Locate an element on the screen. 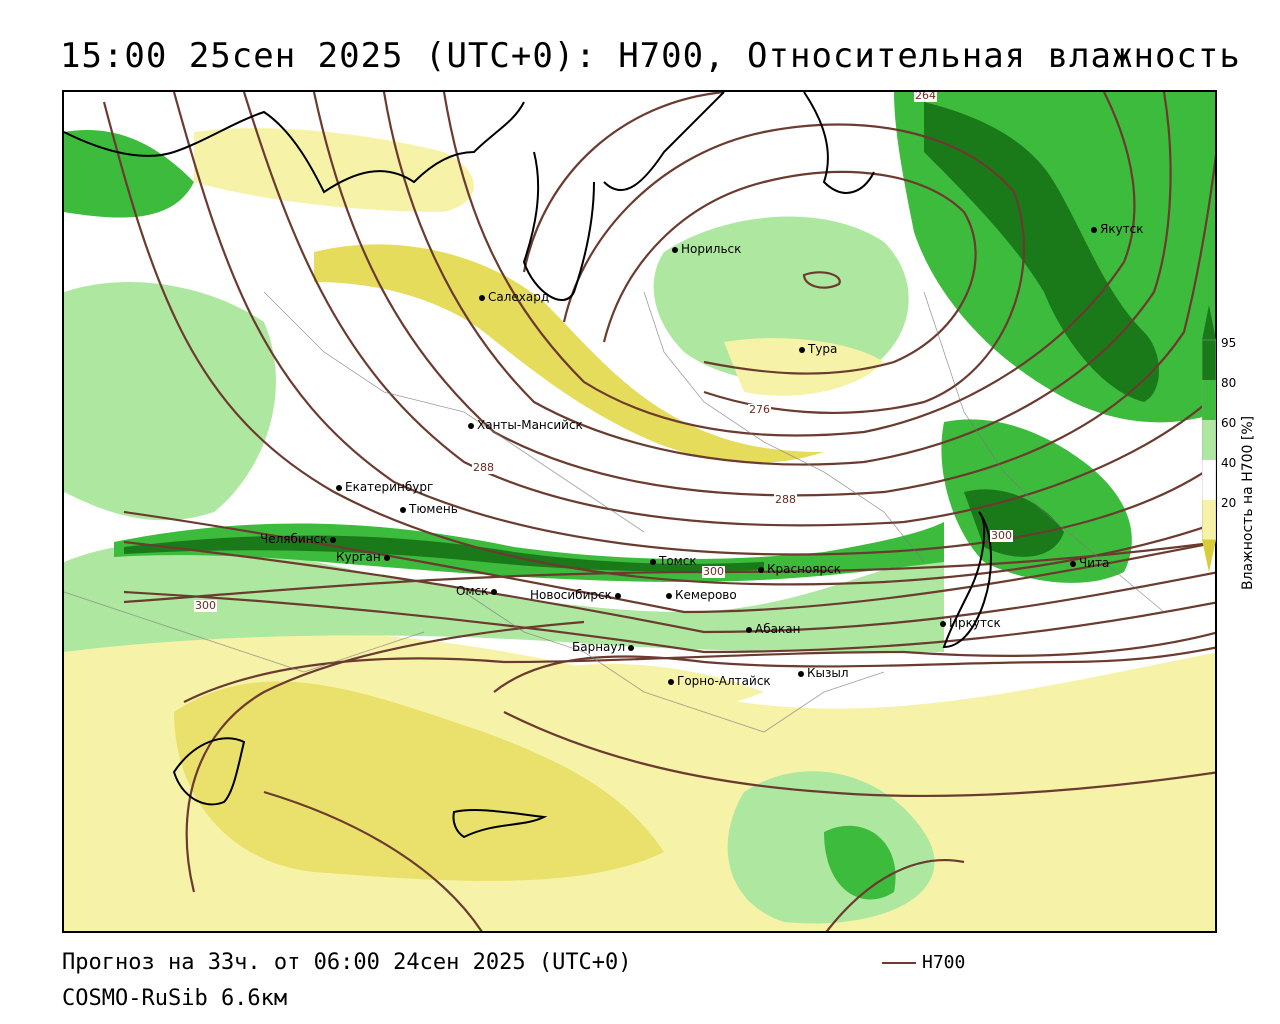  city-label: Челябинск is located at coordinates (294, 539).